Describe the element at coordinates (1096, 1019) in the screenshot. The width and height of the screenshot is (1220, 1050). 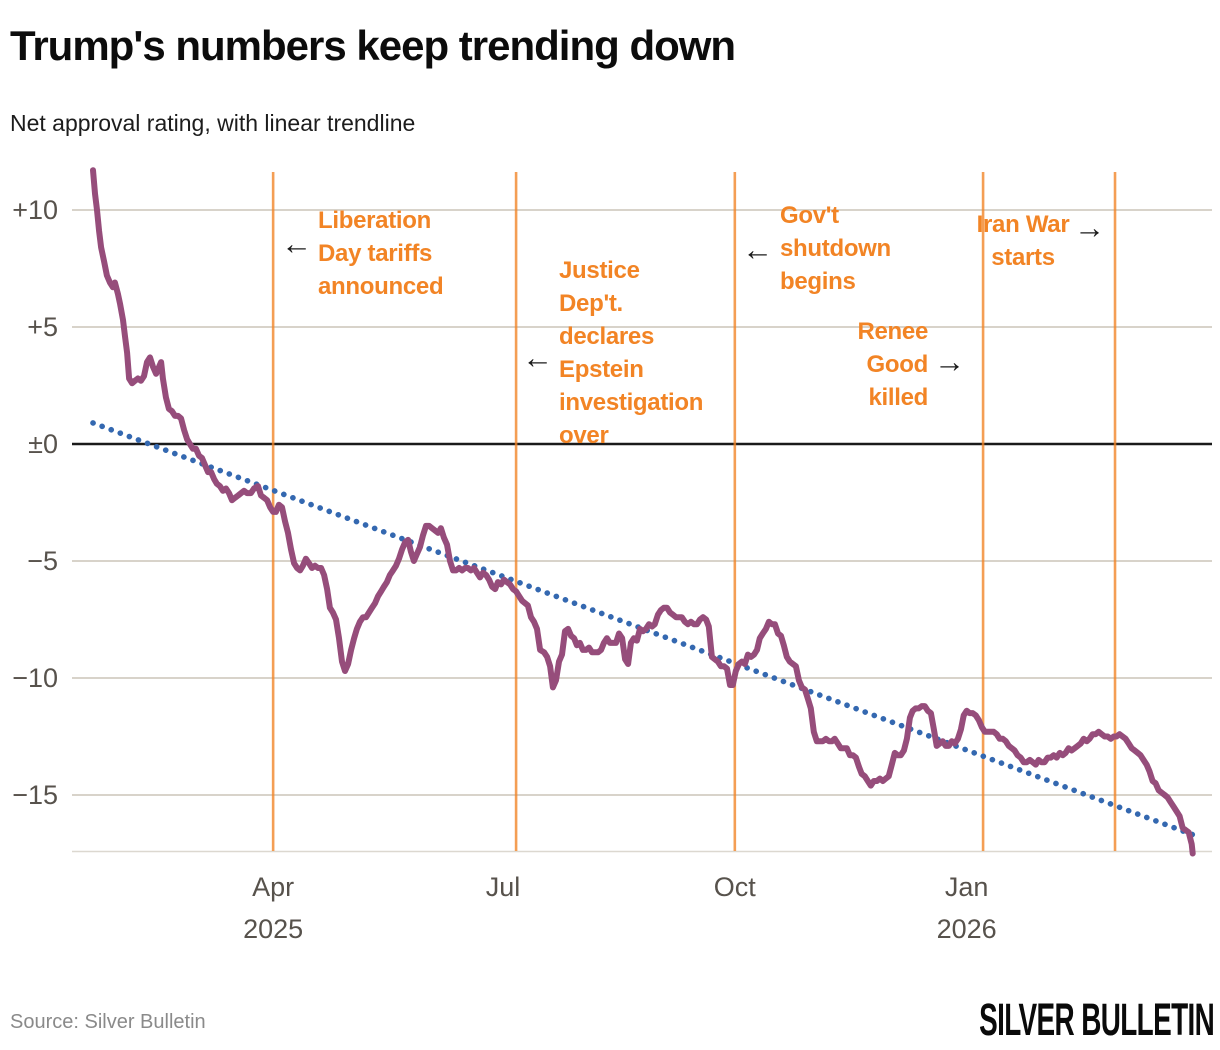
I see `silver-bulletin-logo: SILVER BULLETIN` at that location.